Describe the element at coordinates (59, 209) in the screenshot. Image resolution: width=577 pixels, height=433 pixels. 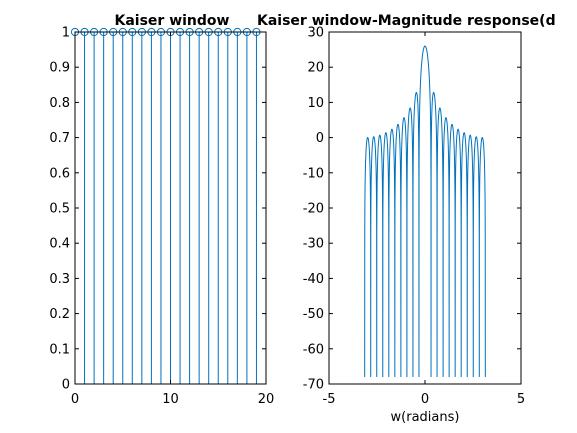
I see `y-tick-label: 0.5` at that location.